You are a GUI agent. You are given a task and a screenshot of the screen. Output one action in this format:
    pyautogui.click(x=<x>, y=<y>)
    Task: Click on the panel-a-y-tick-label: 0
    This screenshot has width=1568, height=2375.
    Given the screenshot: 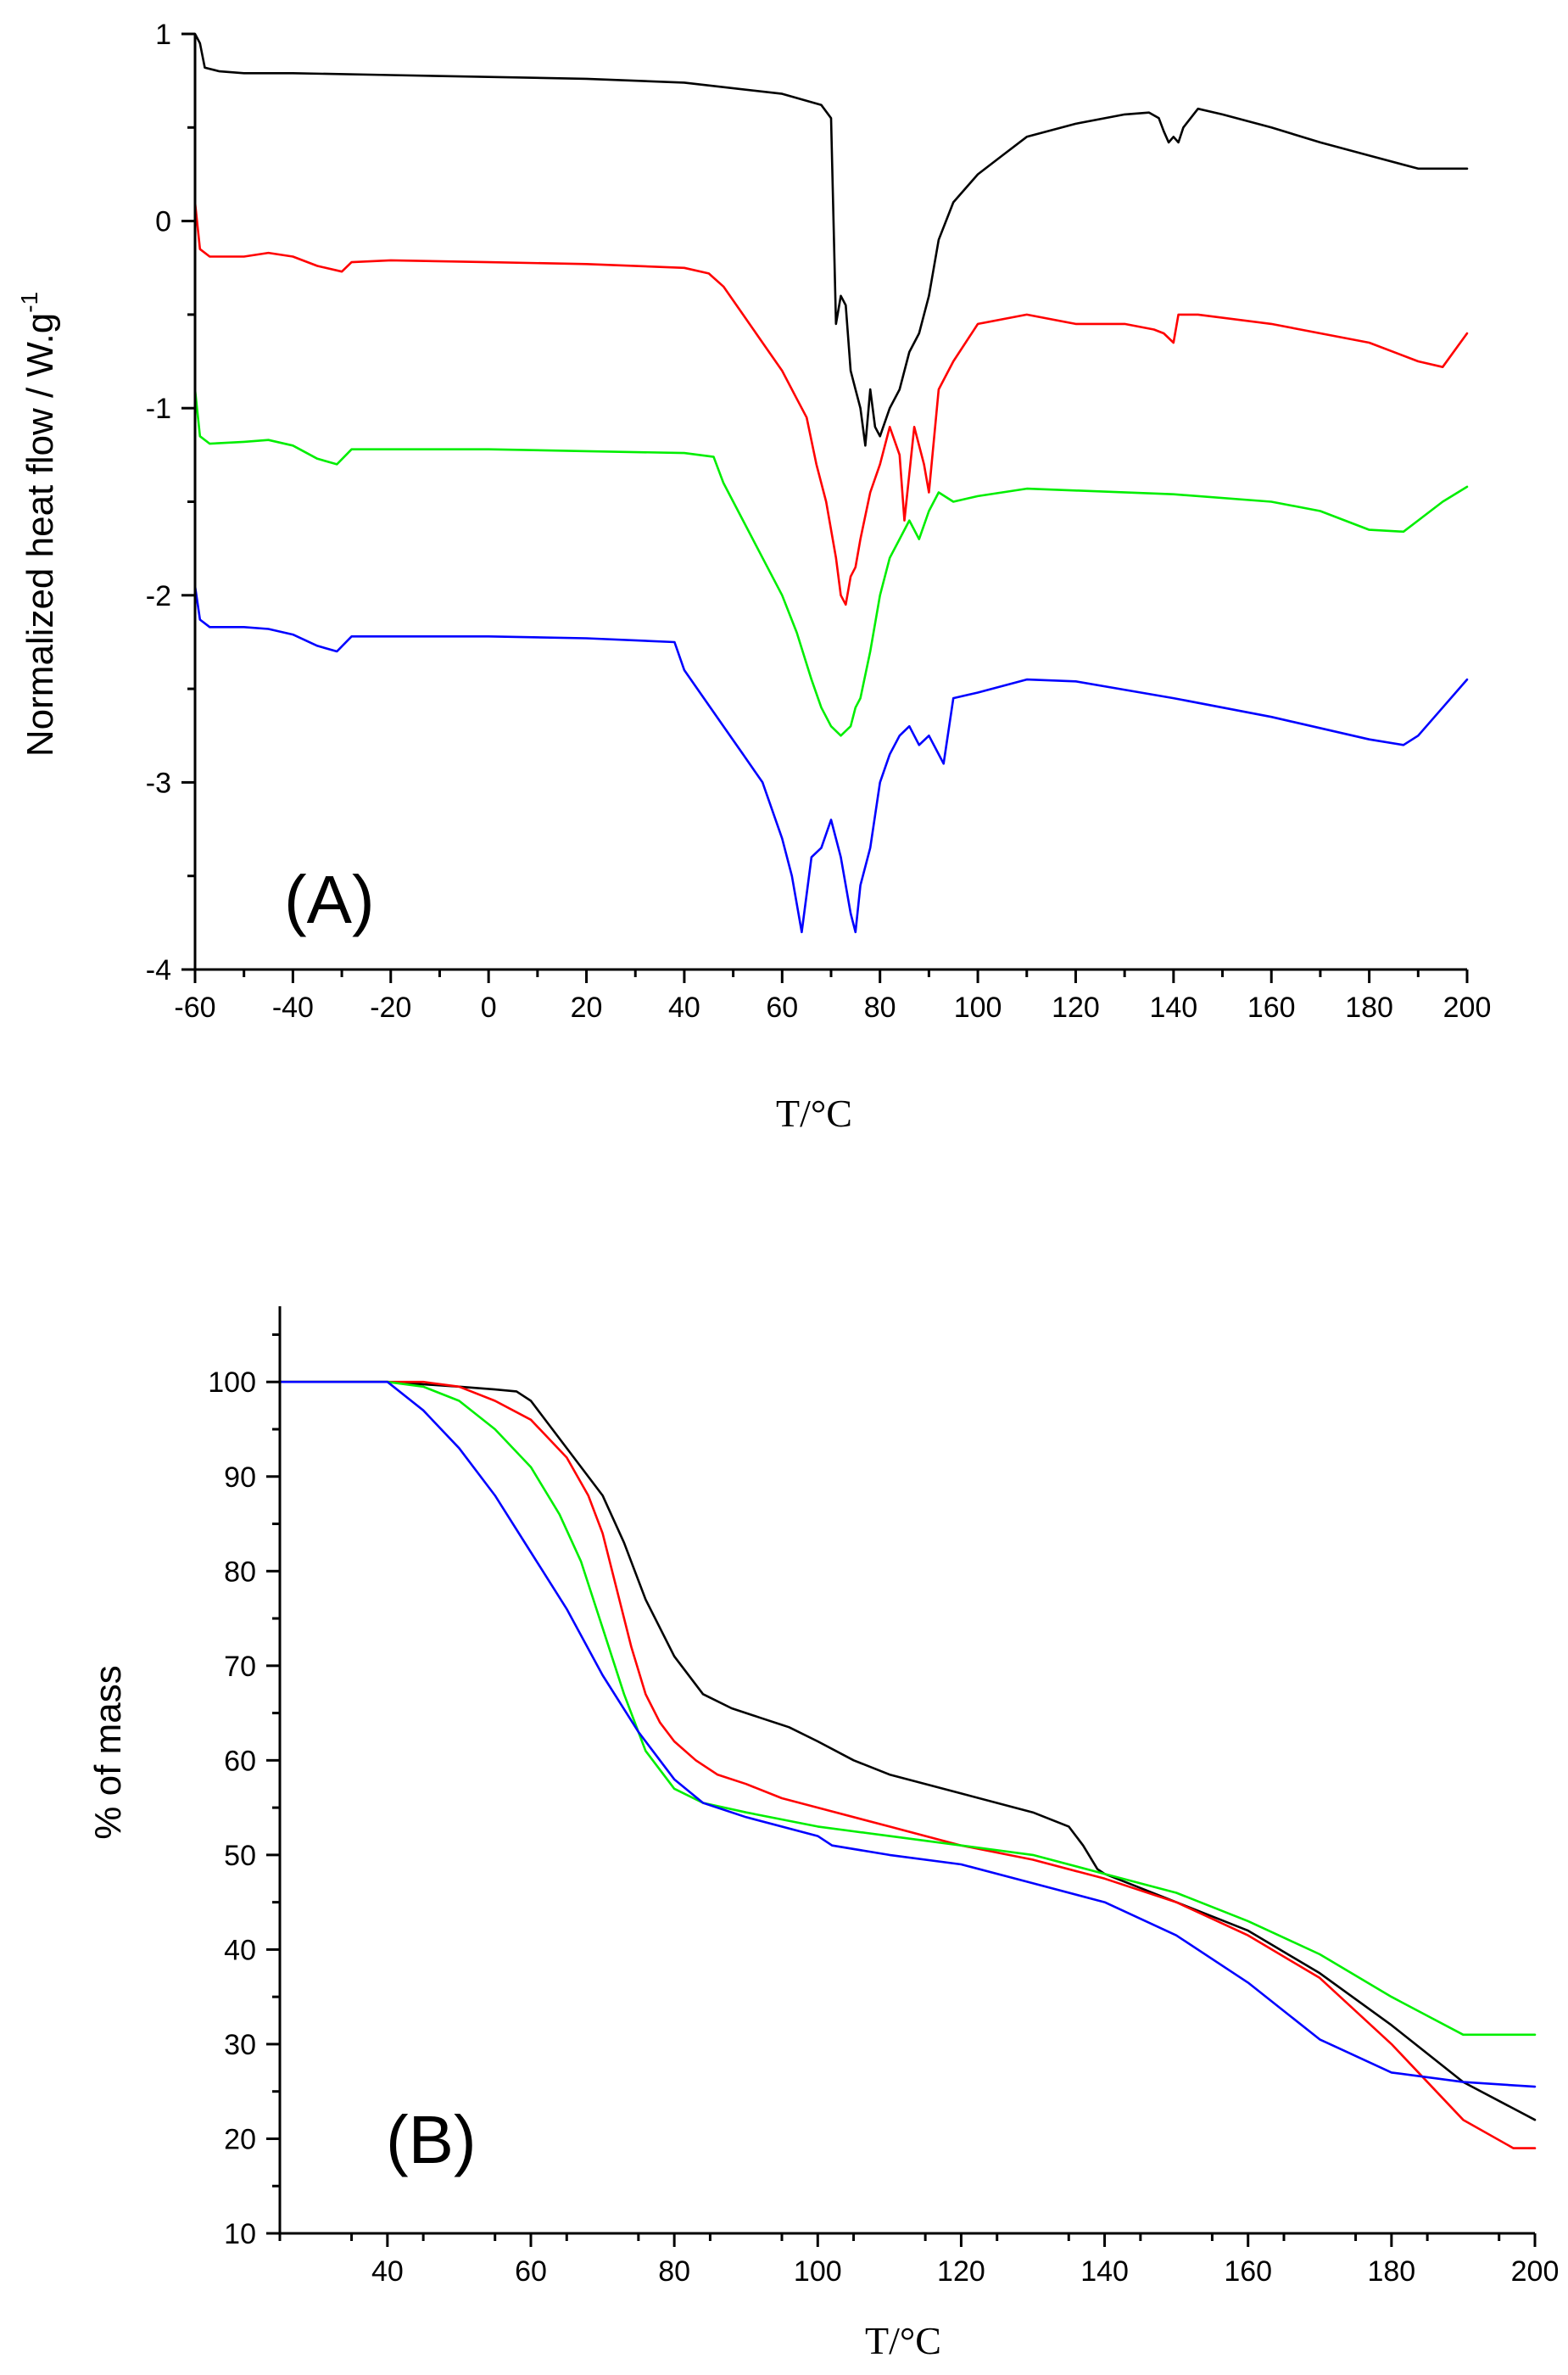 What is the action you would take?
    pyautogui.click(x=163, y=222)
    